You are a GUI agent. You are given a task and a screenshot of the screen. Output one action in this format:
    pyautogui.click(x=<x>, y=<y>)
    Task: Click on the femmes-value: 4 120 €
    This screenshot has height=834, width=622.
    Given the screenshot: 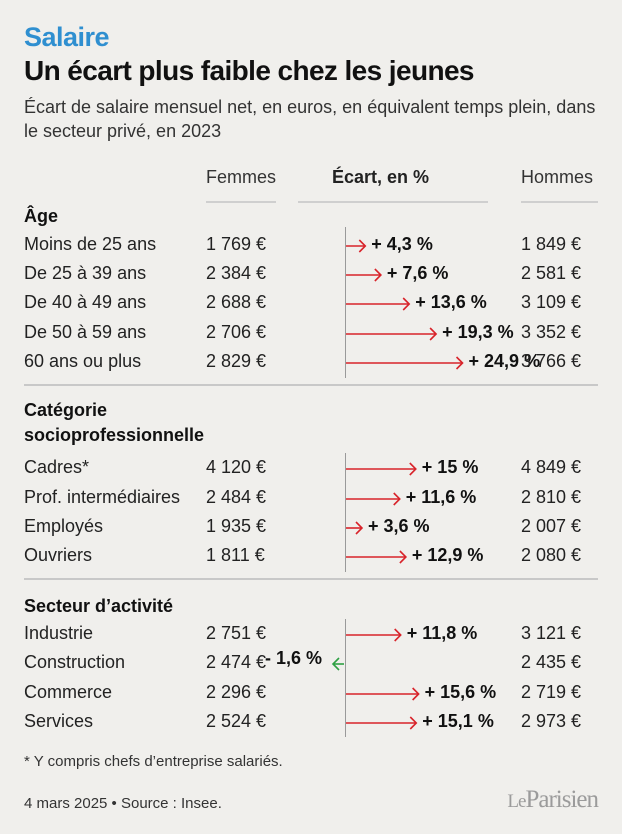 What is the action you would take?
    pyautogui.click(x=236, y=467)
    